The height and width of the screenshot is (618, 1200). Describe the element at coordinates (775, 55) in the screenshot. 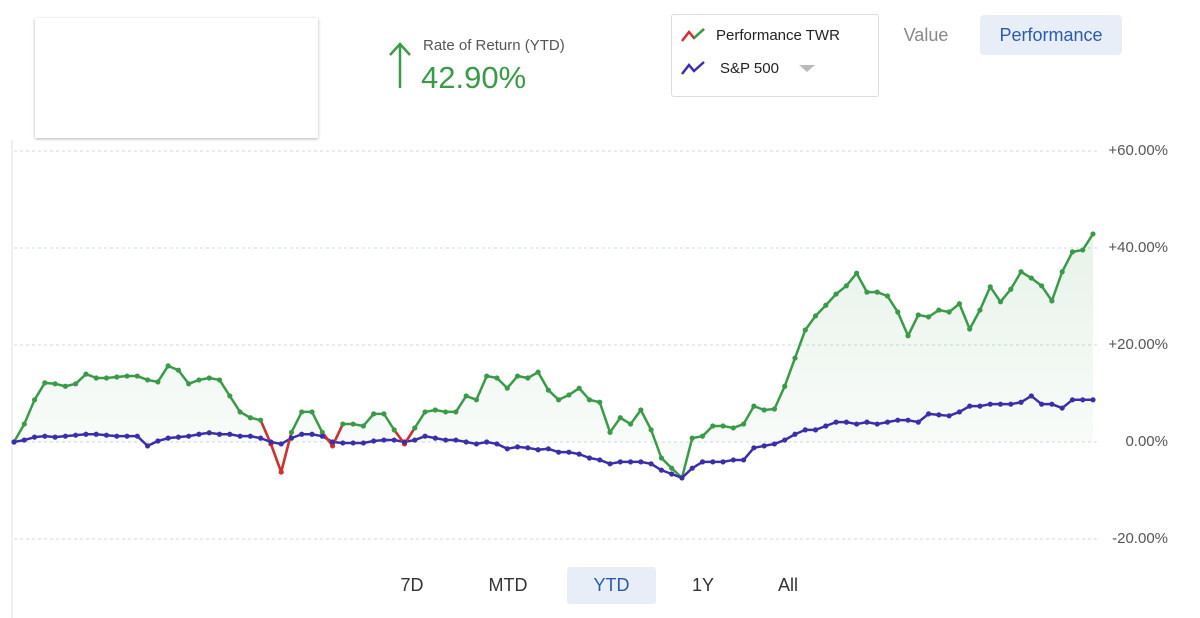

I see `legend: Performance TWR S&P 500` at that location.